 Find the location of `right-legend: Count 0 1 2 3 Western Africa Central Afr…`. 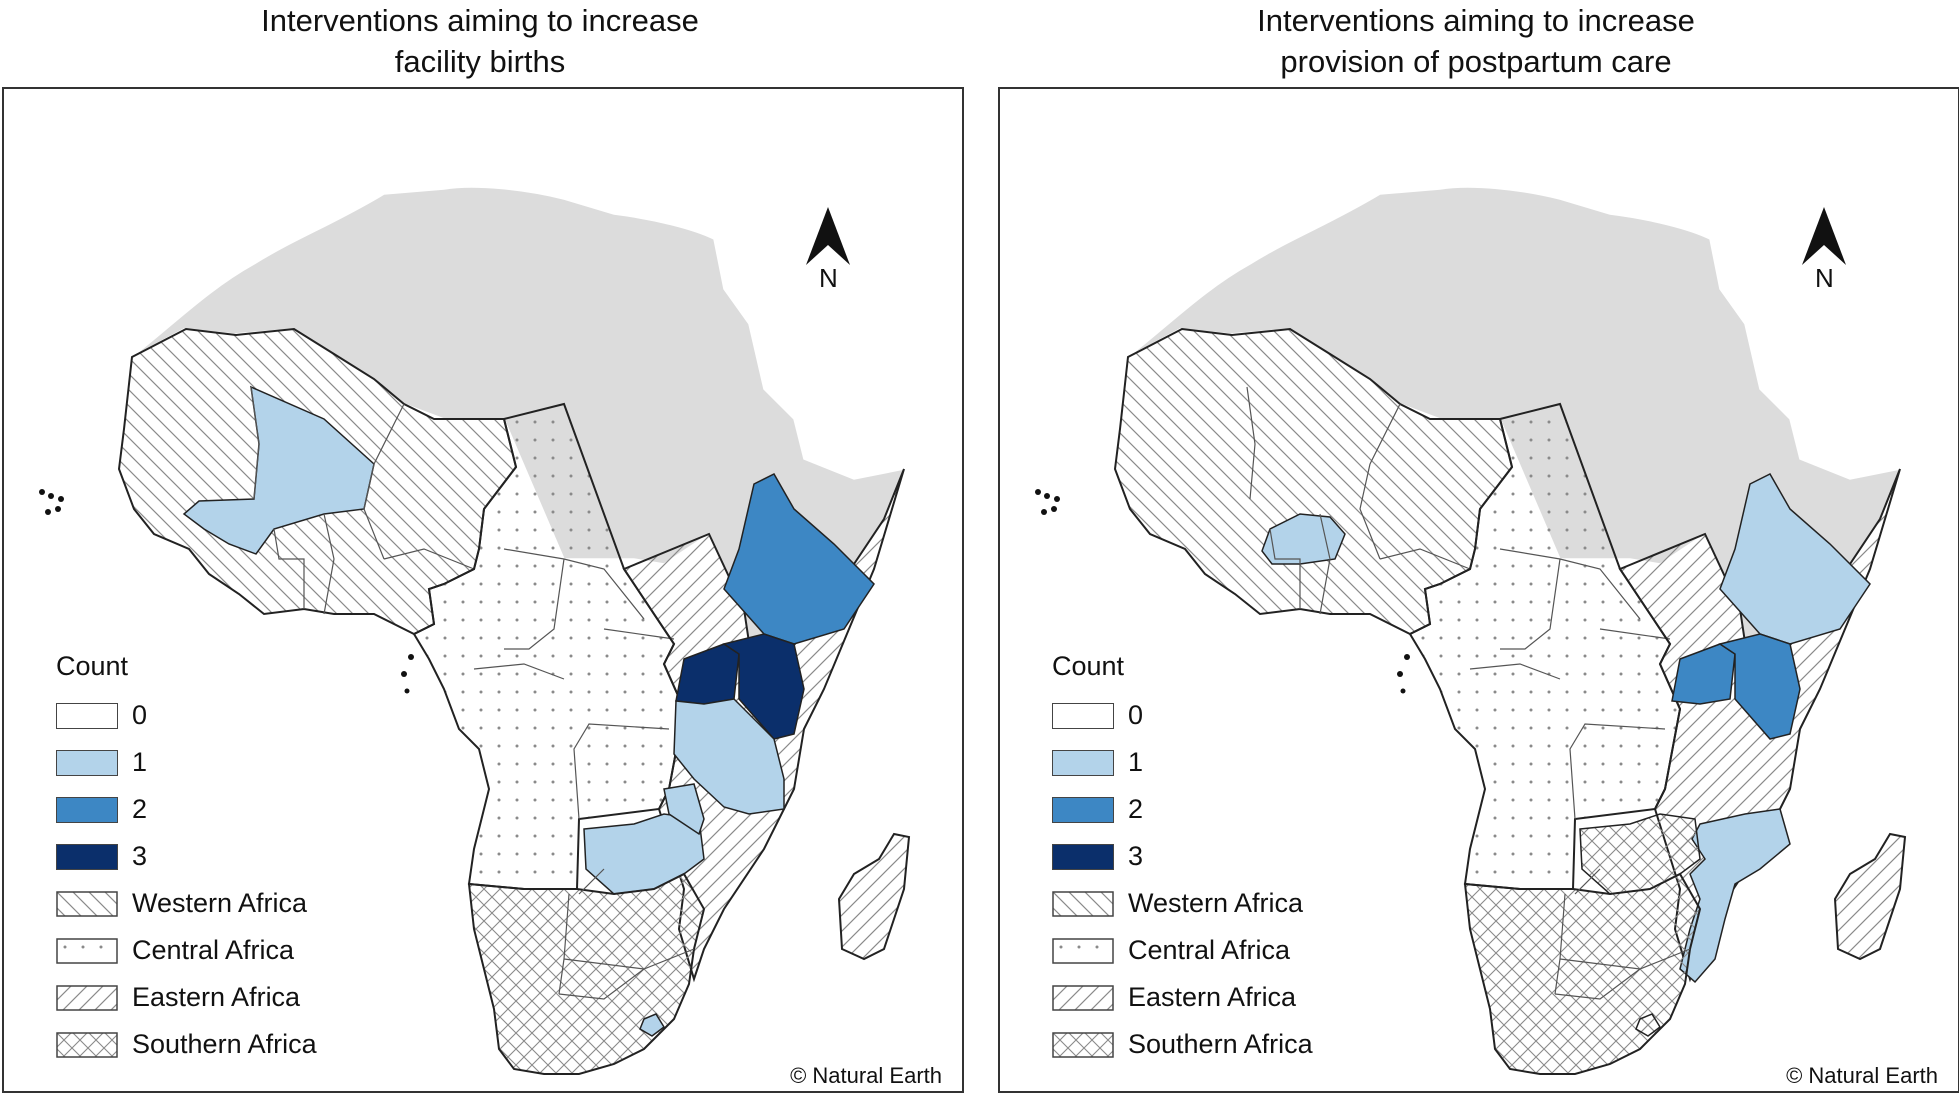

right-legend: Count 0 1 2 3 Western Africa Central Afr… is located at coordinates (1182, 859).